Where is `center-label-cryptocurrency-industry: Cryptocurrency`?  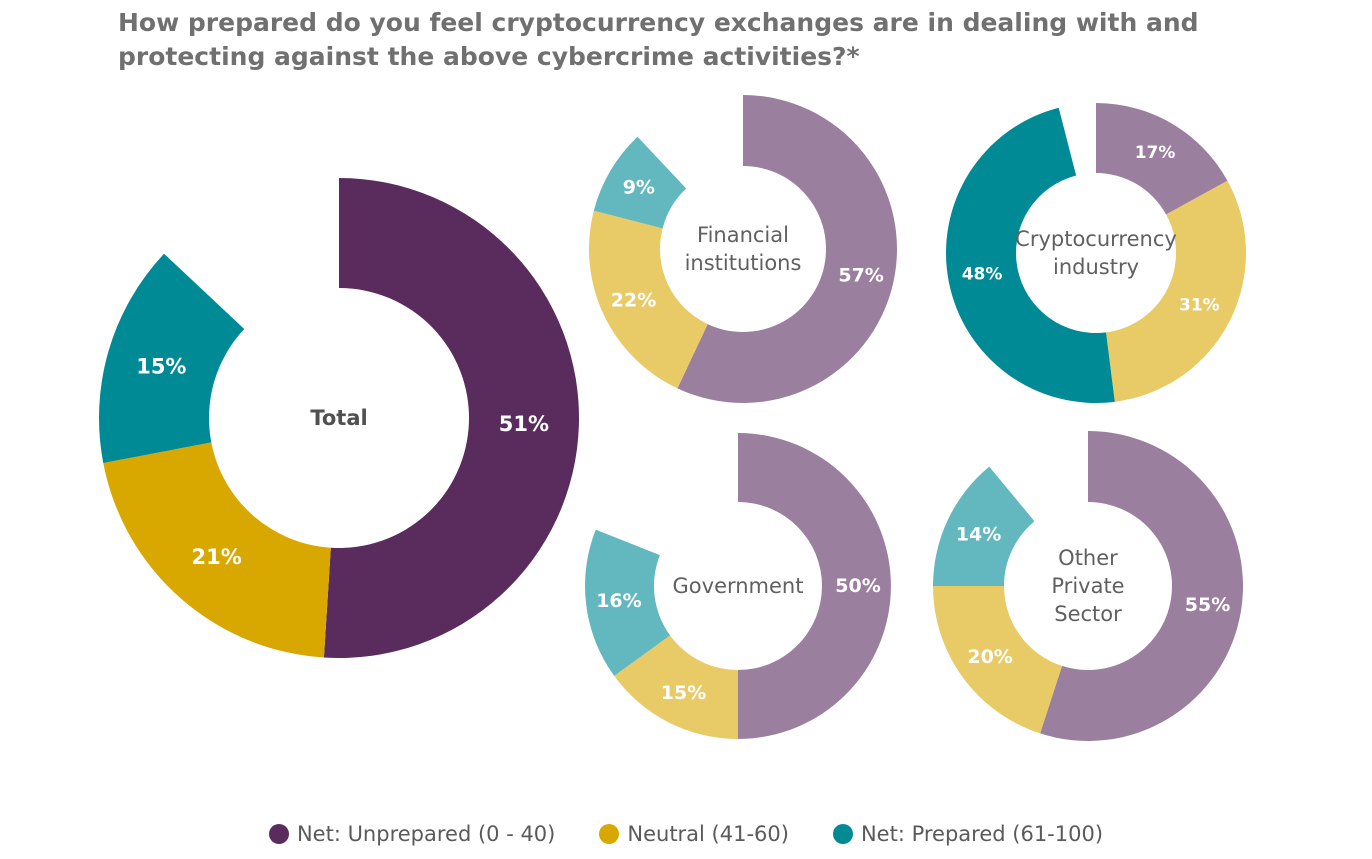
center-label-cryptocurrency-industry: Cryptocurrency is located at coordinates (1096, 239).